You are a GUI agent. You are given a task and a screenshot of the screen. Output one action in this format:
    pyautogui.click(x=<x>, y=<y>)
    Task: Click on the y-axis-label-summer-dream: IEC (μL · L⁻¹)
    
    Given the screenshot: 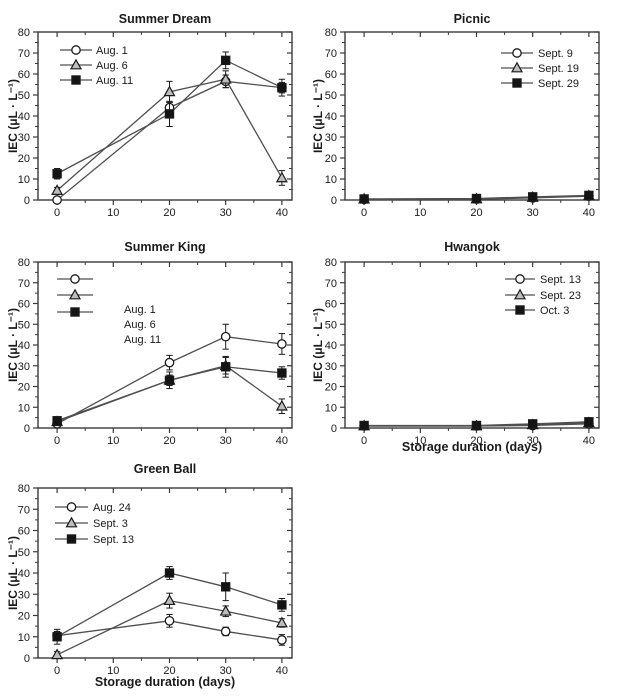 What is the action you would take?
    pyautogui.click(x=13, y=116)
    